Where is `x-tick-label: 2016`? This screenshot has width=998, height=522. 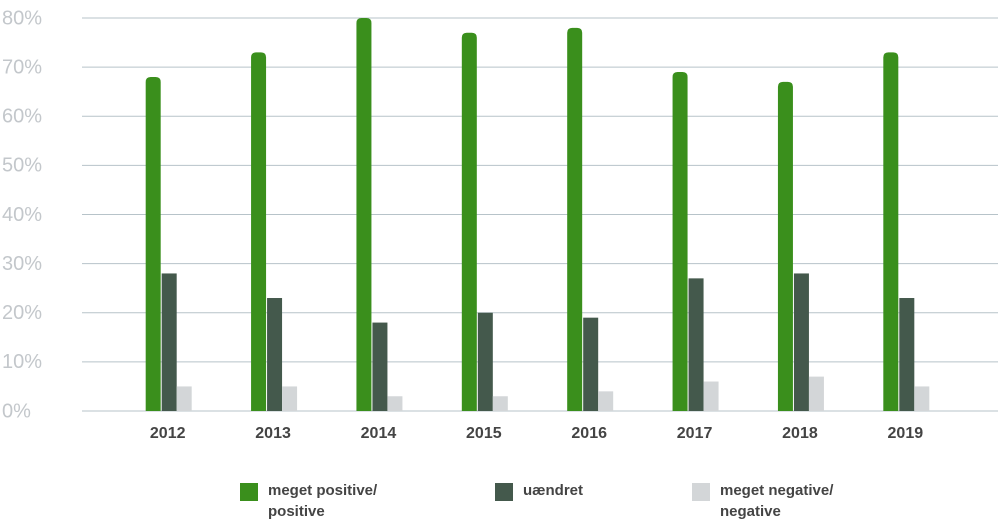 x-tick-label: 2016 is located at coordinates (589, 433).